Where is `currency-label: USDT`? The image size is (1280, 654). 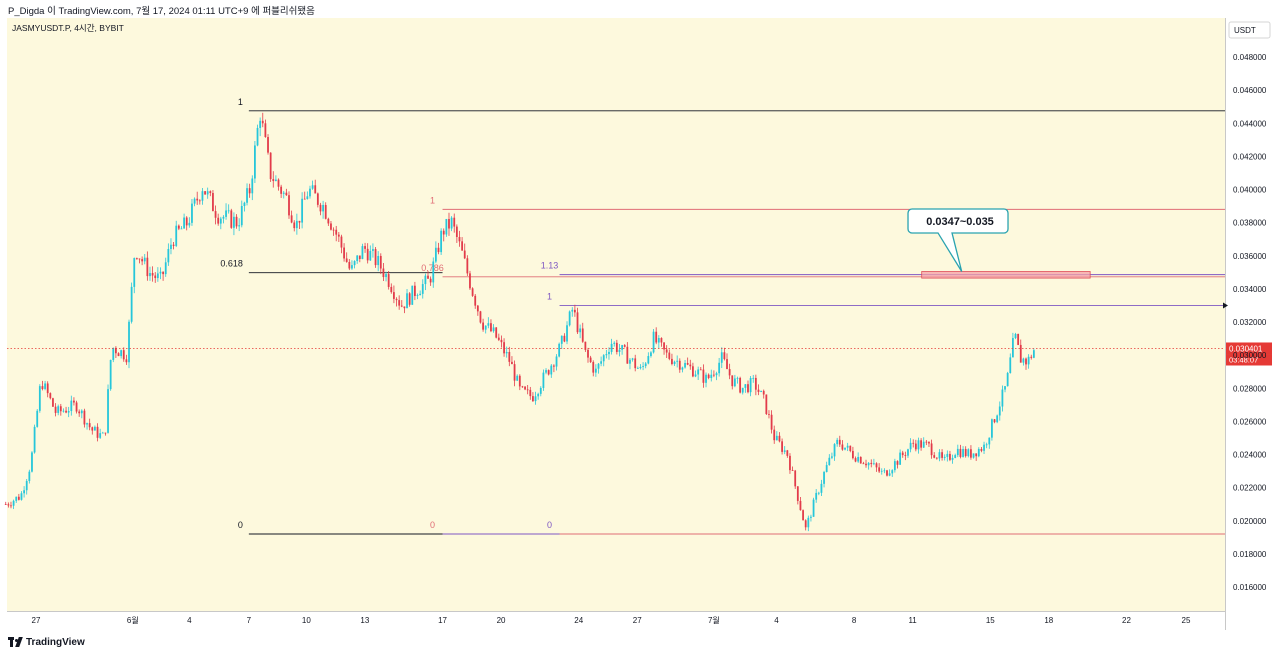 currency-label: USDT is located at coordinates (1245, 30).